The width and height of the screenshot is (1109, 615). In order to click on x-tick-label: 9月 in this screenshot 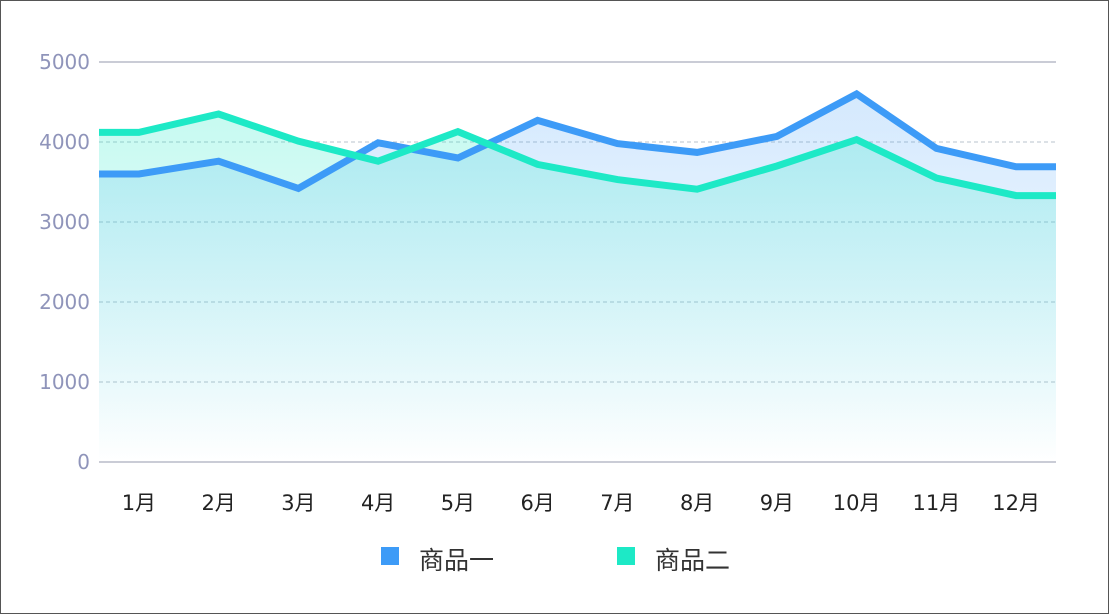, I will do `click(777, 503)`.